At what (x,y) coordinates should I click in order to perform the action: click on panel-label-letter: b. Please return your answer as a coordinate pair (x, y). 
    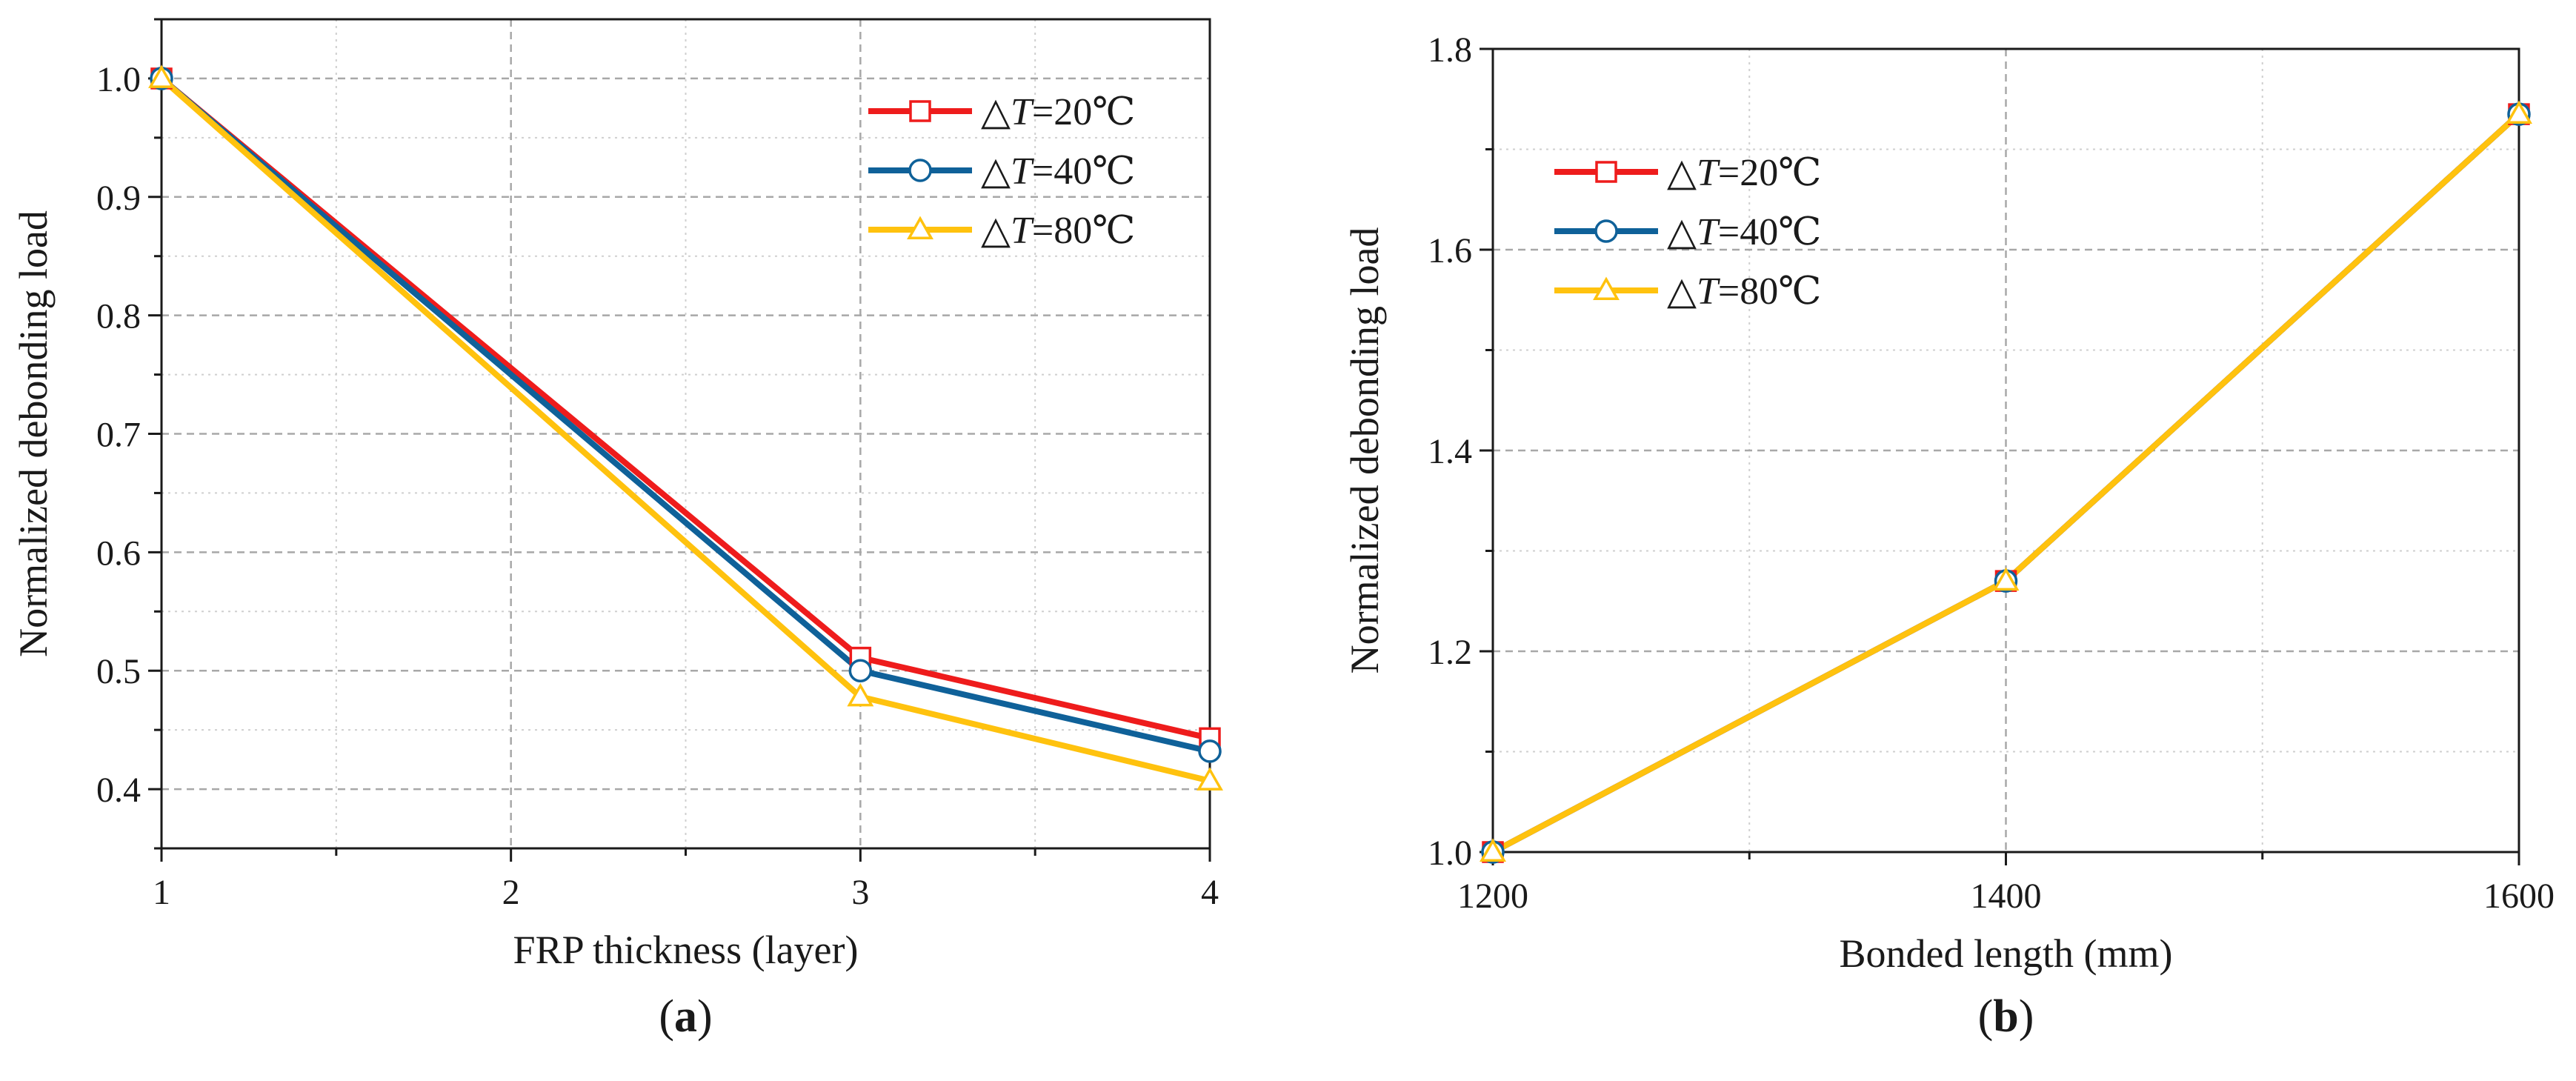
    Looking at the image, I should click on (2006, 1016).